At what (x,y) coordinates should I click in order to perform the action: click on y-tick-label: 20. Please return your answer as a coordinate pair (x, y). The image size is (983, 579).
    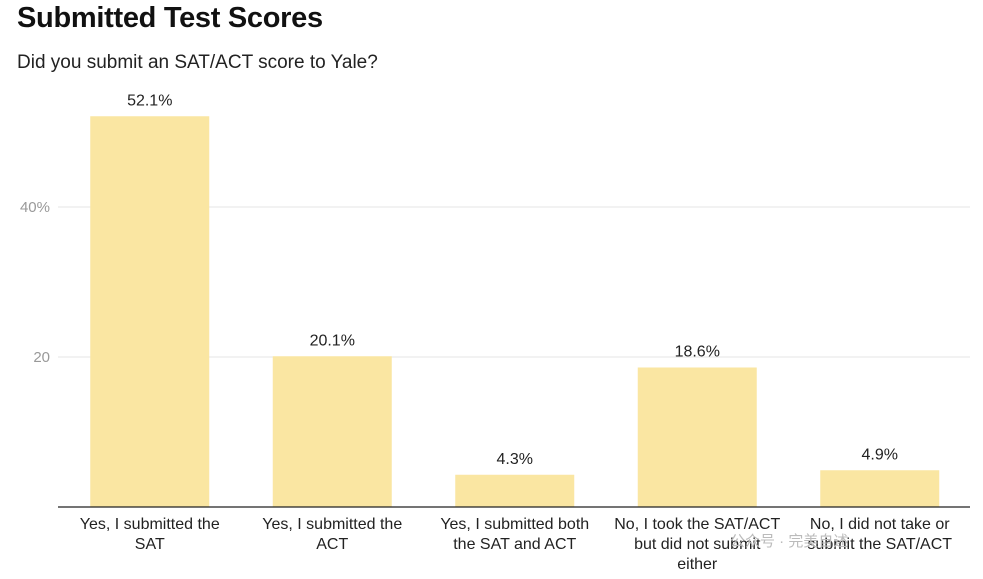
    Looking at the image, I should click on (41, 357).